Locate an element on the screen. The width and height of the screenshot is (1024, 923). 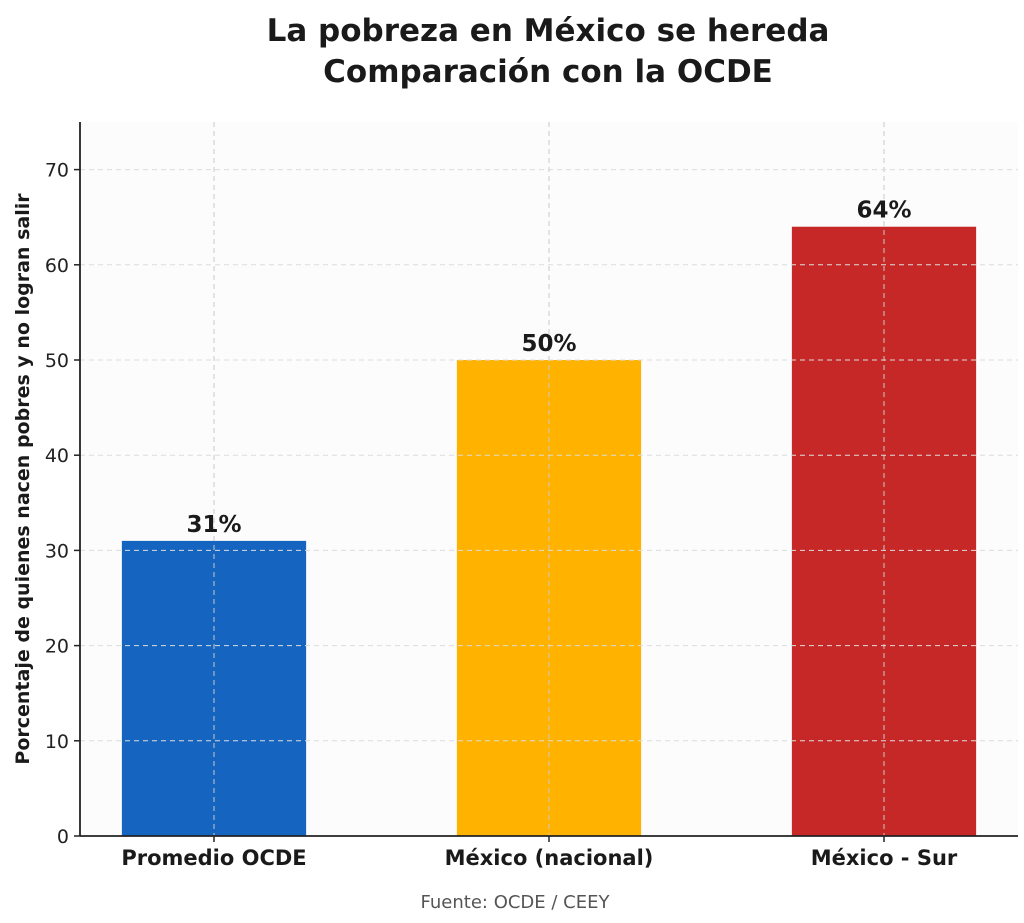
source-note: Fuente: OCDE / CEEY is located at coordinates (516, 902).